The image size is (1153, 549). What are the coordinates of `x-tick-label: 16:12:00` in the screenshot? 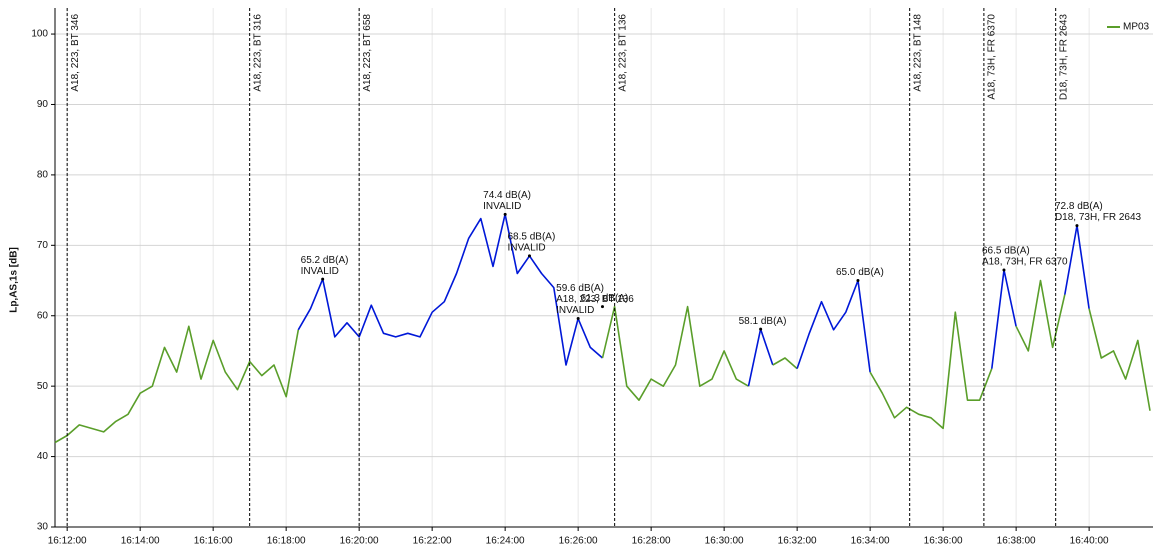 It's located at (67, 541).